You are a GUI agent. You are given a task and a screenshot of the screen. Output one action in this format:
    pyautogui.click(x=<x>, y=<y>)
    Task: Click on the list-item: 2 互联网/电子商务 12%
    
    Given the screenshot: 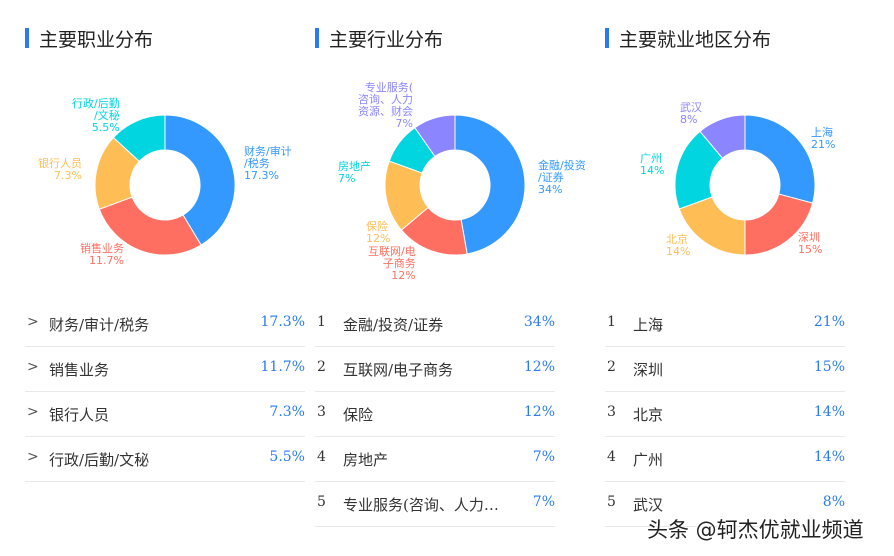 What is the action you would take?
    pyautogui.click(x=435, y=369)
    